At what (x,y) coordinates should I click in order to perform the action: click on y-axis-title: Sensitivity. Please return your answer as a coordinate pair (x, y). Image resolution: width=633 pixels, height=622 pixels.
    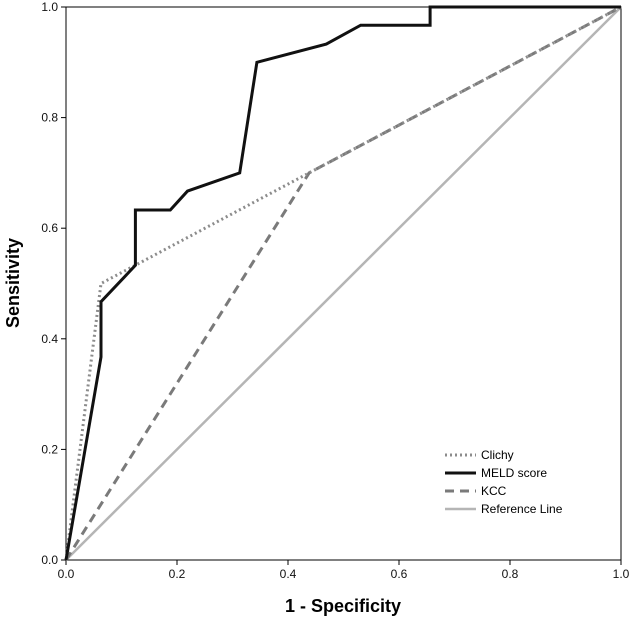
    Looking at the image, I should click on (13, 283).